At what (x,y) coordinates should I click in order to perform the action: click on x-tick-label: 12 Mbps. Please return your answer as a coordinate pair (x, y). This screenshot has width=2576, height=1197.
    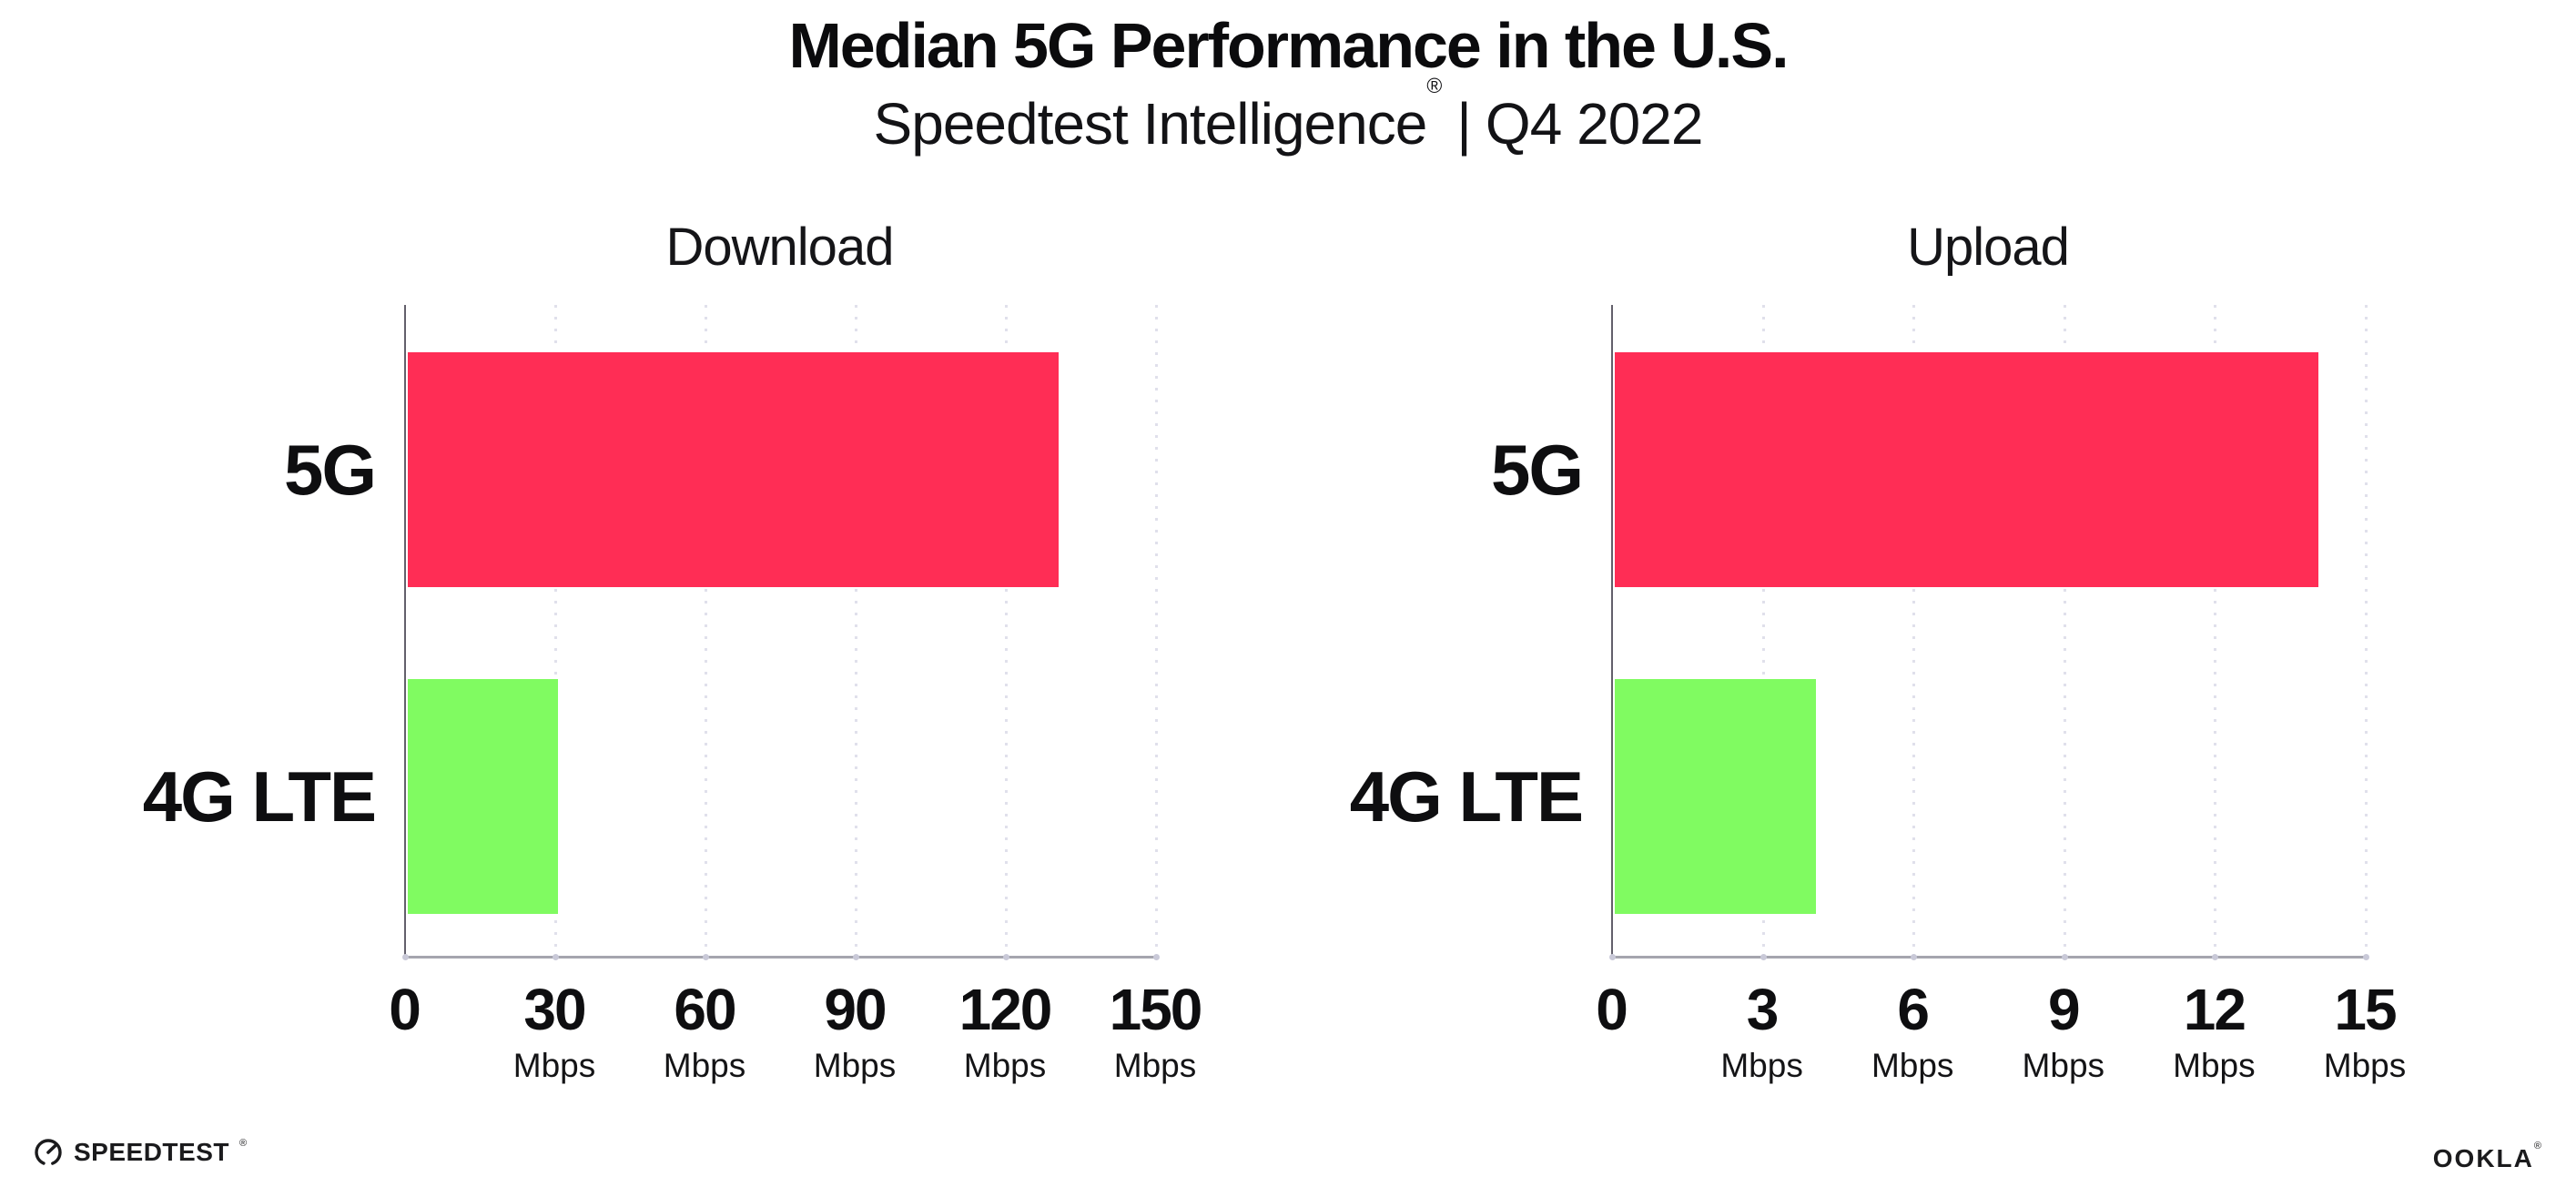
    Looking at the image, I should click on (2214, 1021).